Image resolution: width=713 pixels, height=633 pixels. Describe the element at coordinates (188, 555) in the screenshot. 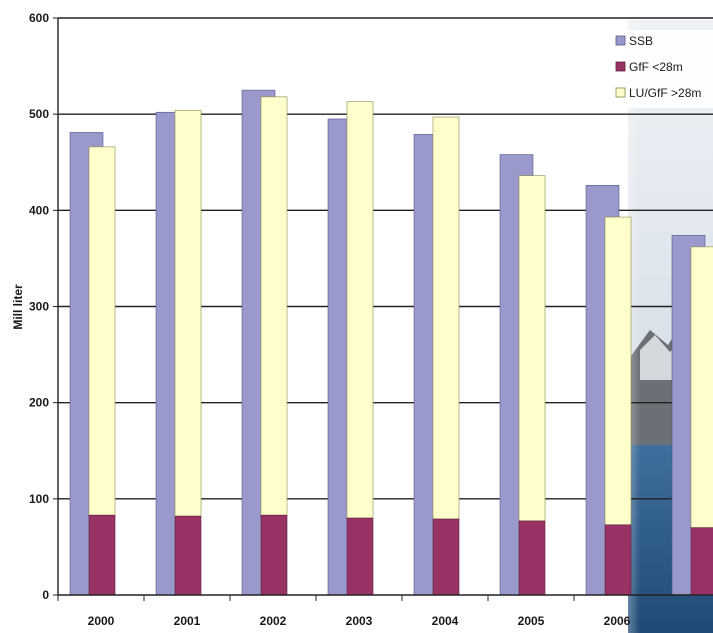

I see `bar-gff-2001` at that location.